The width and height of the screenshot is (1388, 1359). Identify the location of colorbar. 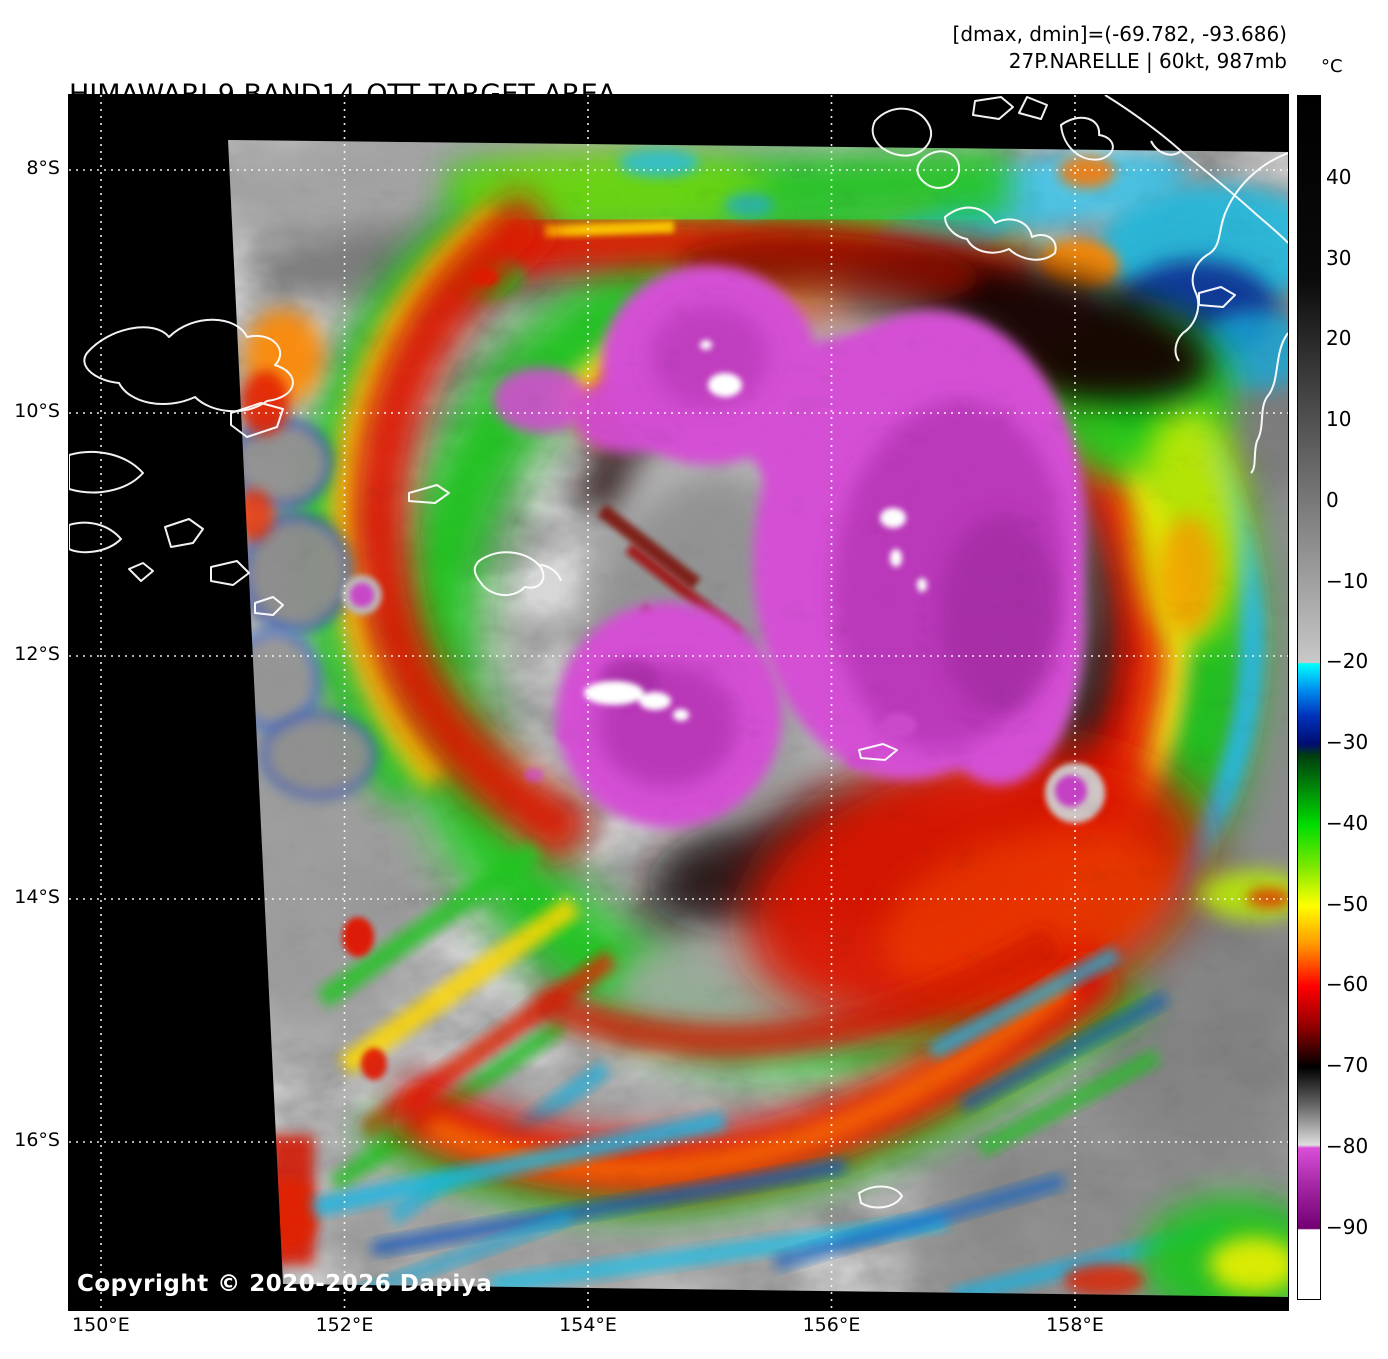
(1309, 697).